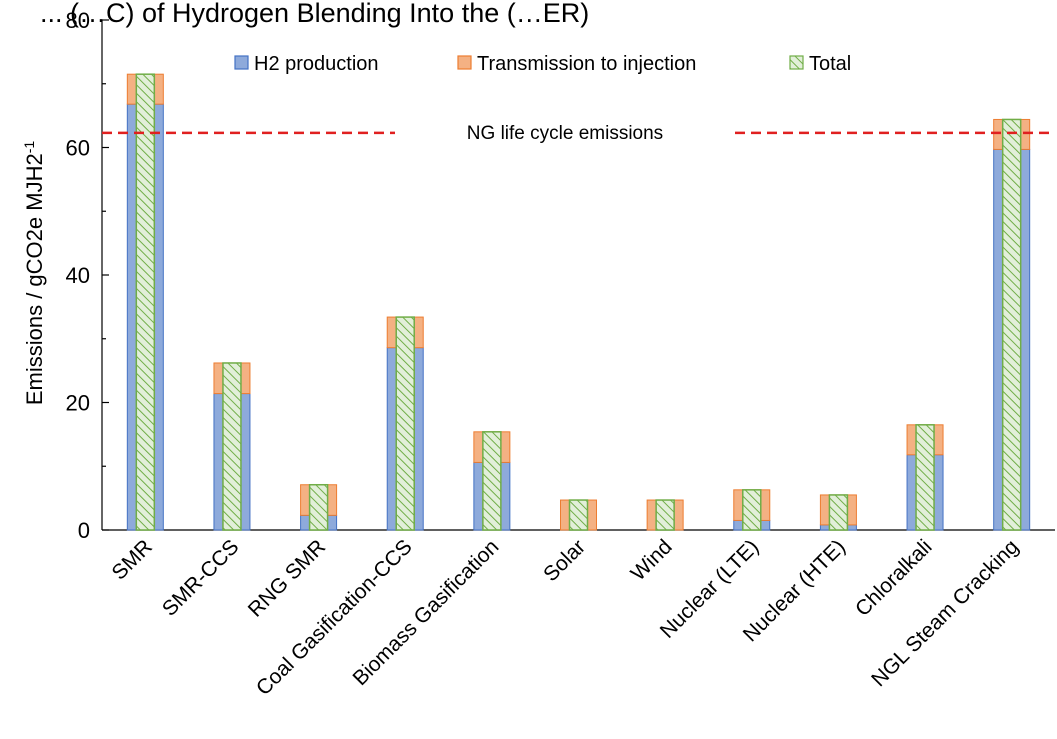  Describe the element at coordinates (652, 560) in the screenshot. I see `category-label: Wind` at that location.